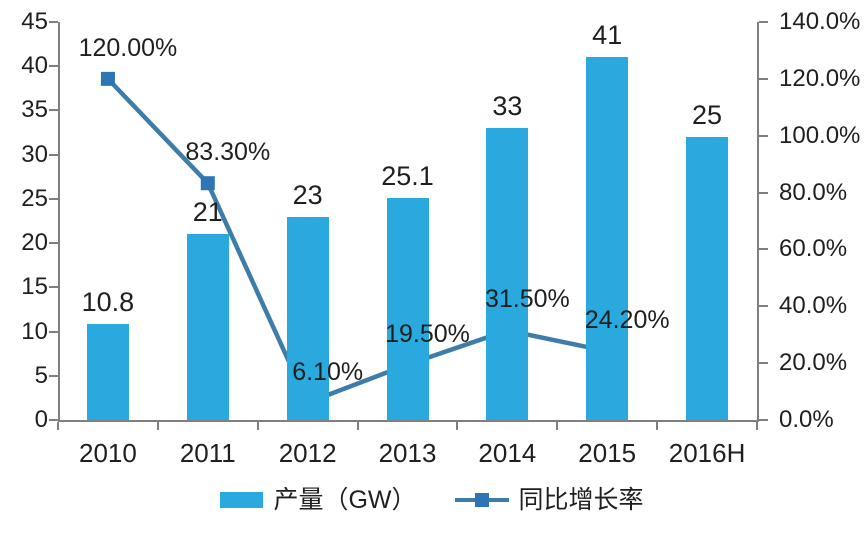 The image size is (864, 534). Describe the element at coordinates (108, 453) in the screenshot. I see `x-axis-category-label: 2010` at that location.